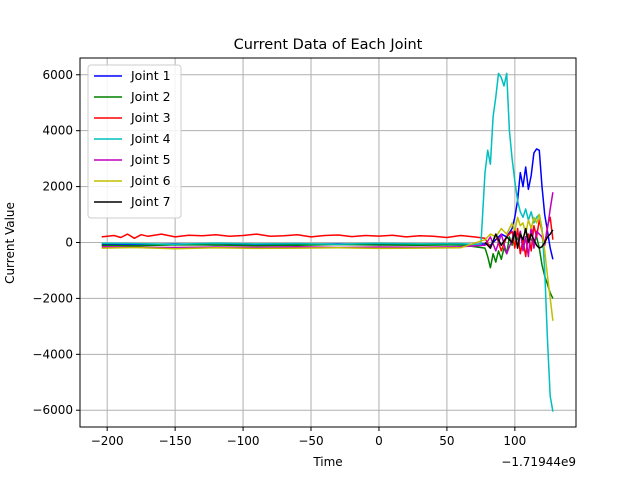 This screenshot has height=480, width=640. Describe the element at coordinates (150, 180) in the screenshot. I see `legend-label-joint-6: Joint 6` at that location.